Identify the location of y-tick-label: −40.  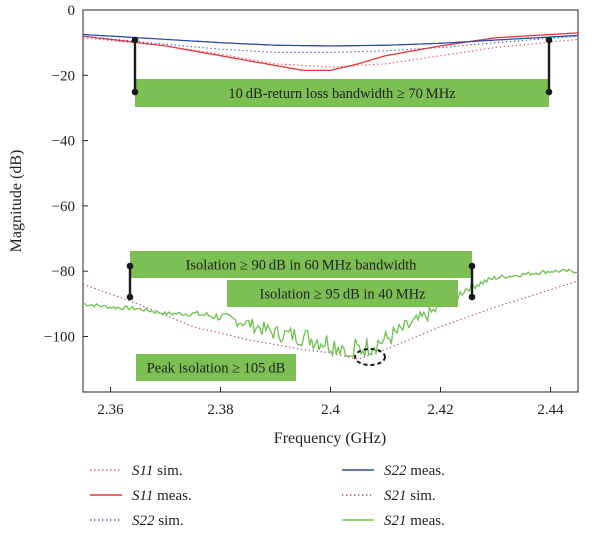
(63, 142).